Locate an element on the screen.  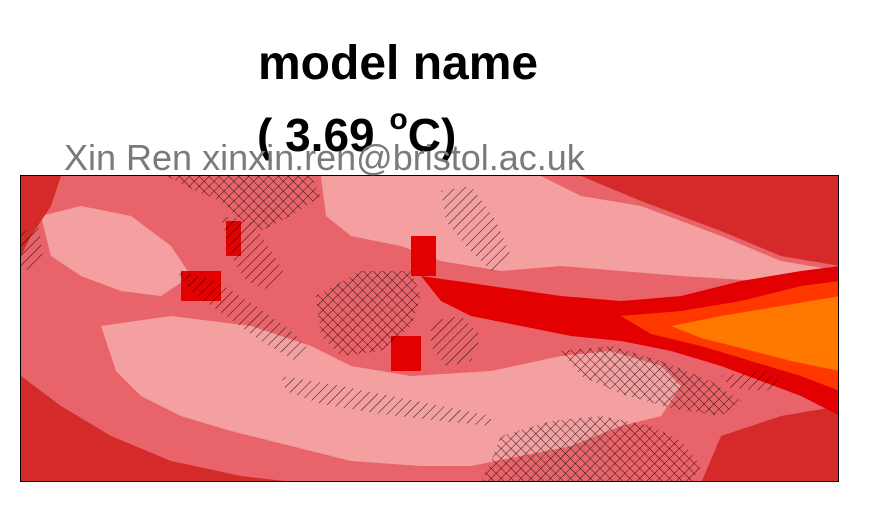
land-hatch-sumatra is located at coordinates (243, 316).